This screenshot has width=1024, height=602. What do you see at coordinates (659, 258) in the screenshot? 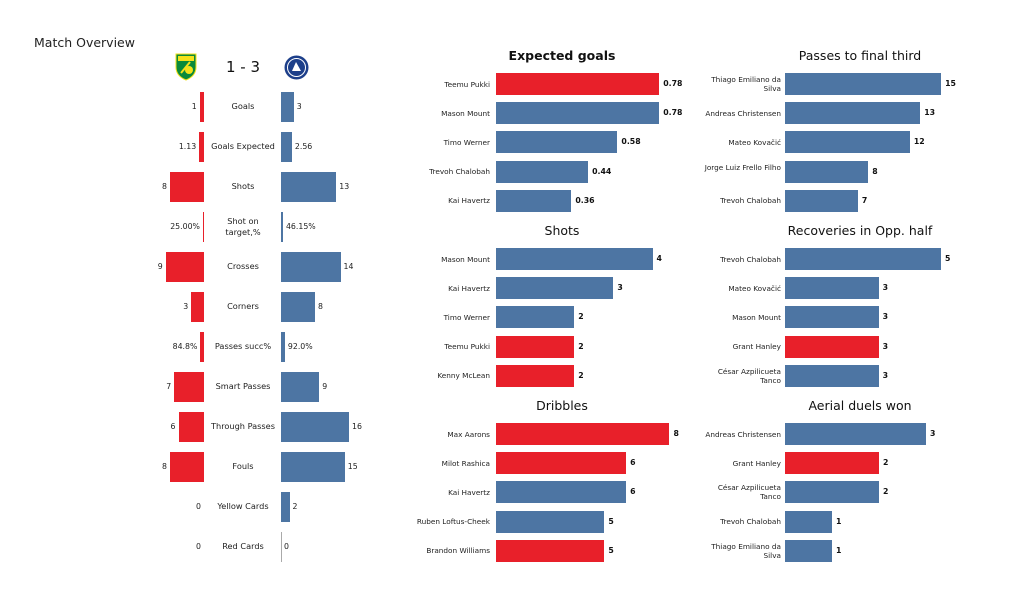
I see `bar-value: 4` at bounding box center [659, 258].